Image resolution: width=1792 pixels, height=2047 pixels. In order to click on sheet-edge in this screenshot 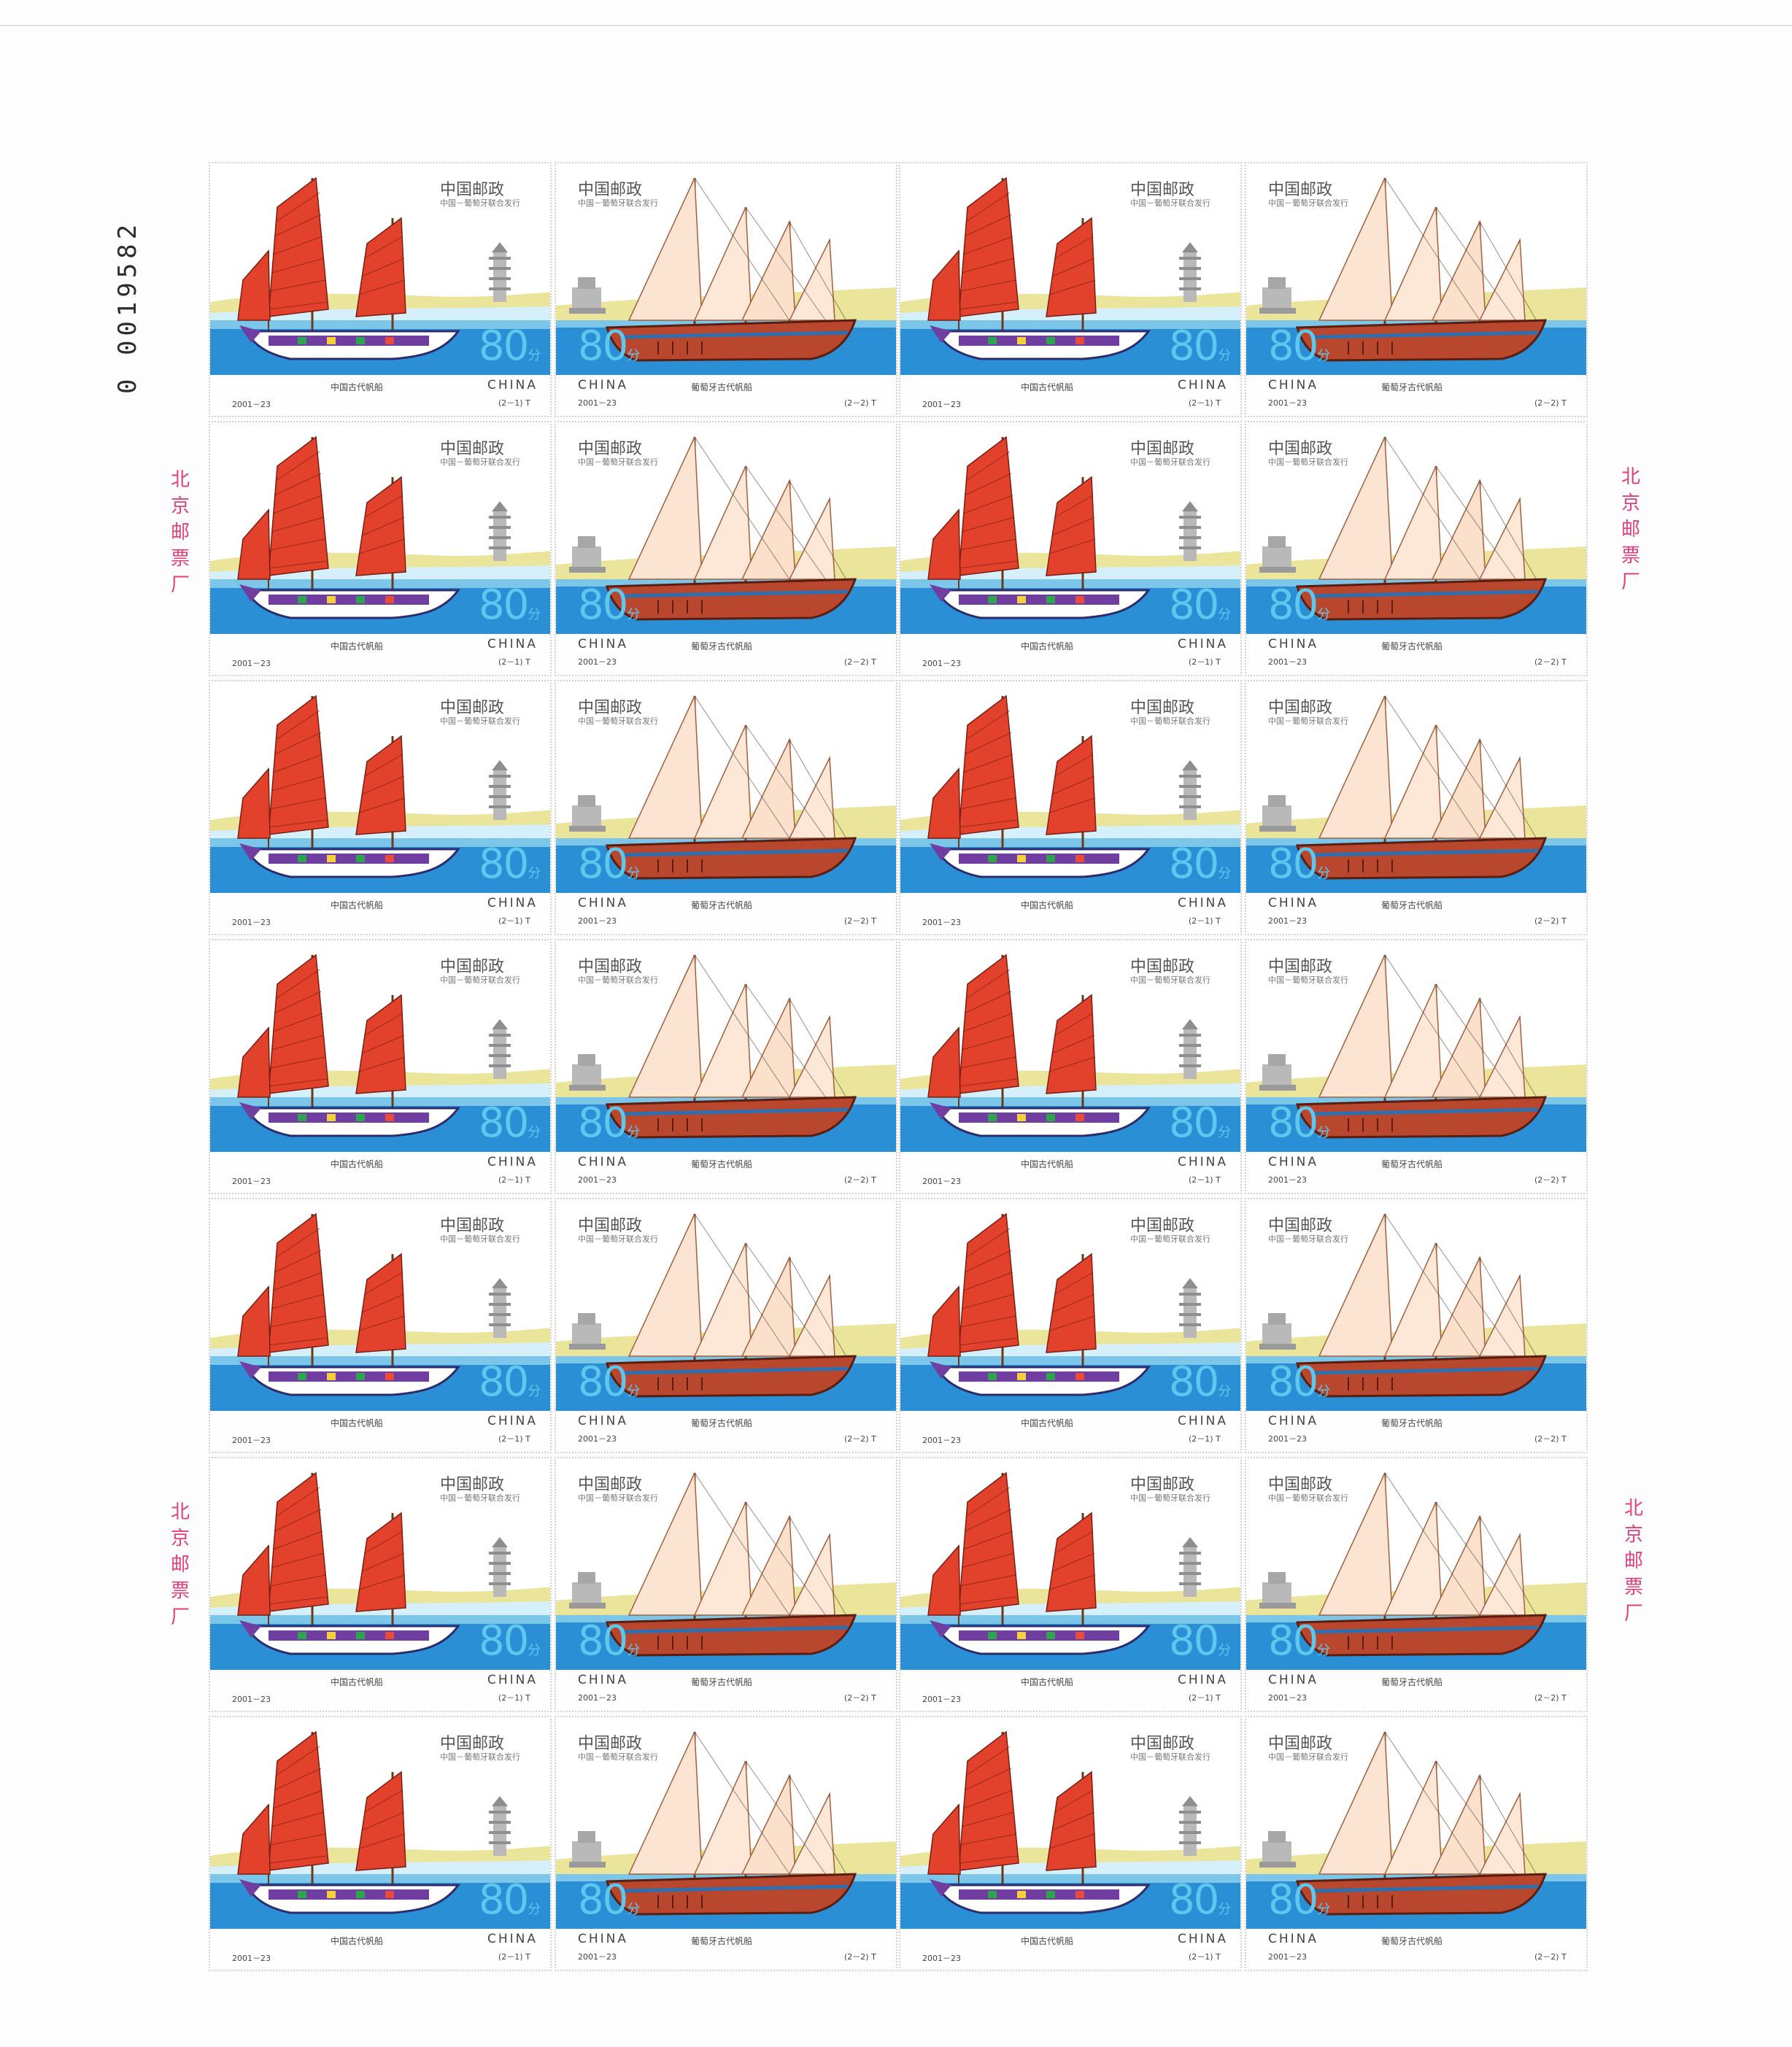, I will do `click(896, 26)`.